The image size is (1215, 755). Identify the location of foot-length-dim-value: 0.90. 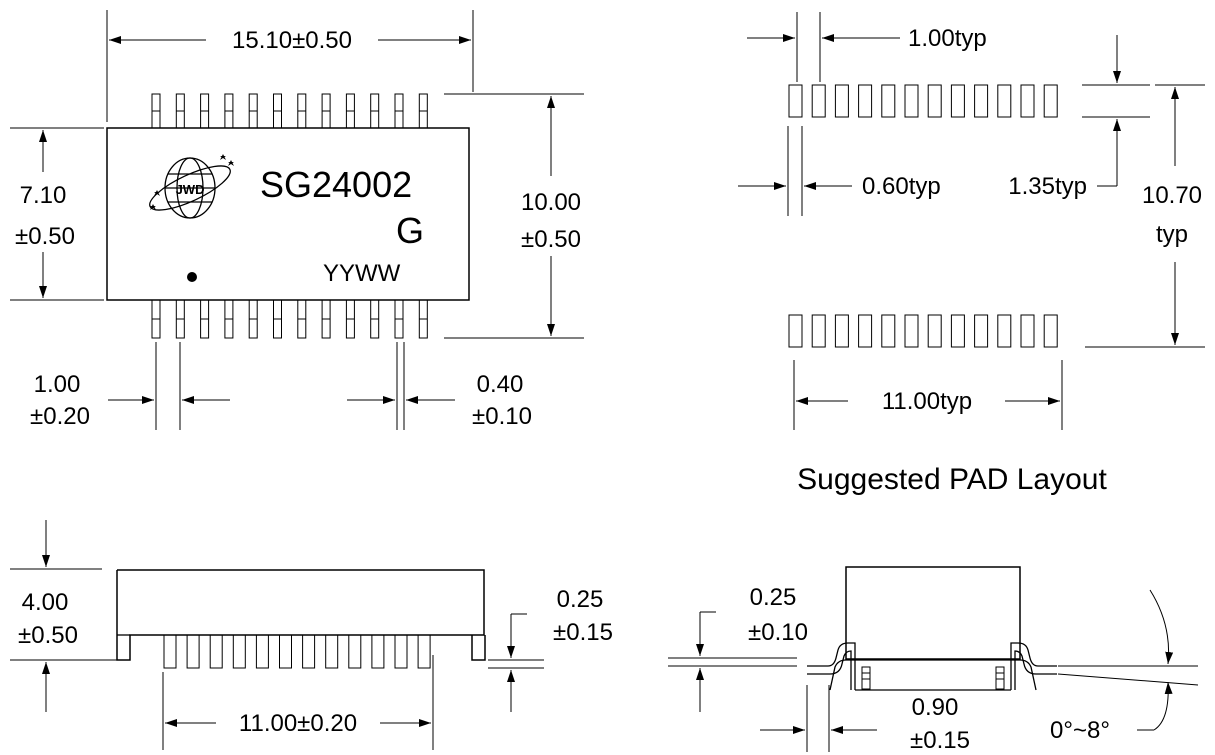
(935, 707).